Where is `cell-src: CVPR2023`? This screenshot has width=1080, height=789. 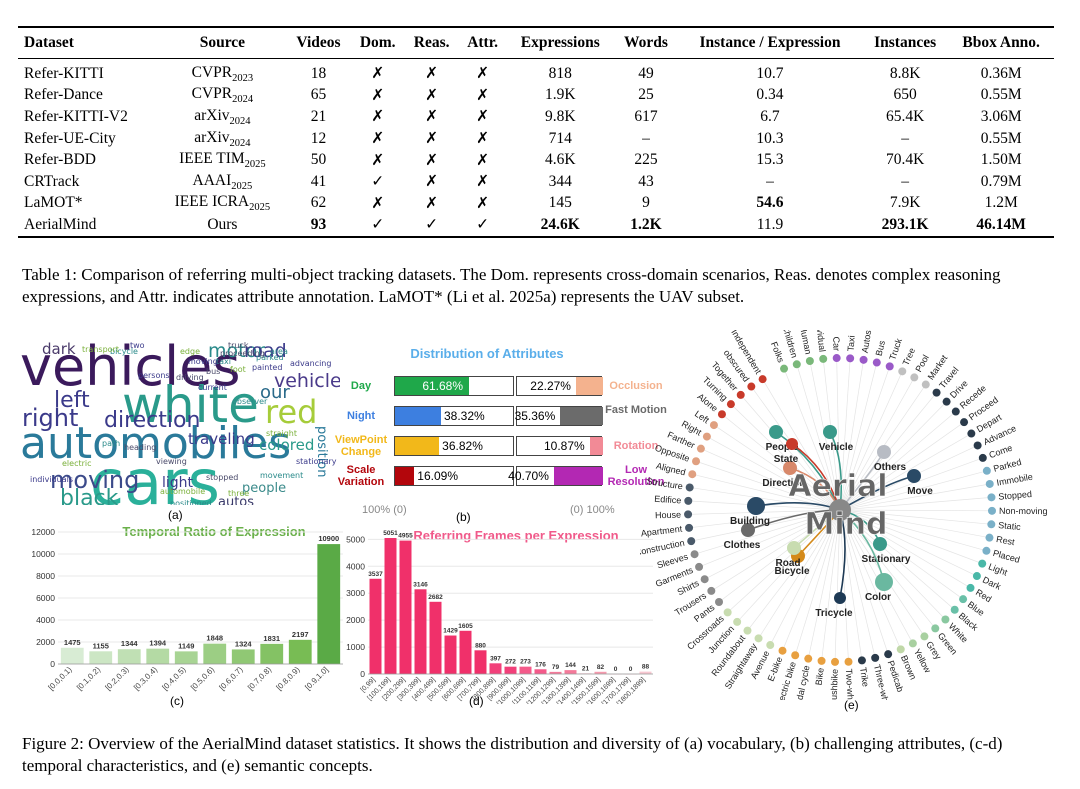
cell-src: CVPR2023 is located at coordinates (222, 73).